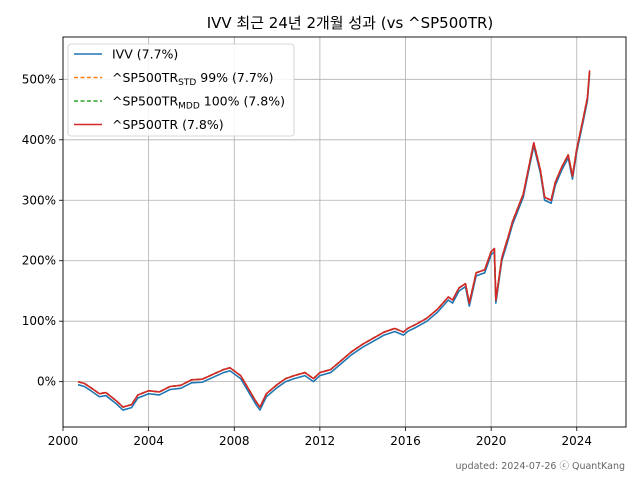 The height and width of the screenshot is (480, 640). What do you see at coordinates (39, 140) in the screenshot?
I see `y-tick-label: 400%` at bounding box center [39, 140].